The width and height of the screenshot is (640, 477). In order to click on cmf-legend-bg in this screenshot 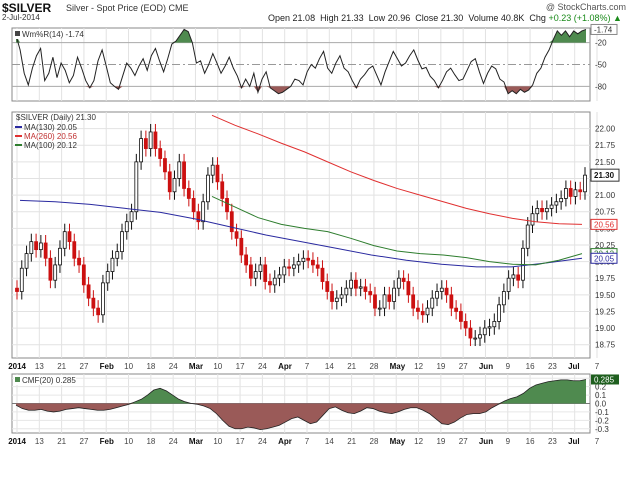, I will do `click(45, 380)`.